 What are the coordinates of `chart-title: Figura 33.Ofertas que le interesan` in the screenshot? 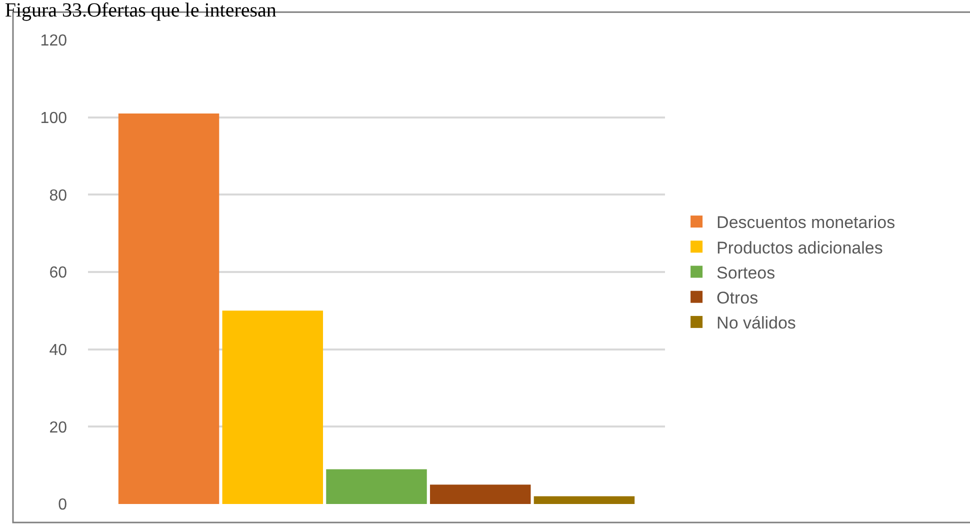 It's located at (140, 11).